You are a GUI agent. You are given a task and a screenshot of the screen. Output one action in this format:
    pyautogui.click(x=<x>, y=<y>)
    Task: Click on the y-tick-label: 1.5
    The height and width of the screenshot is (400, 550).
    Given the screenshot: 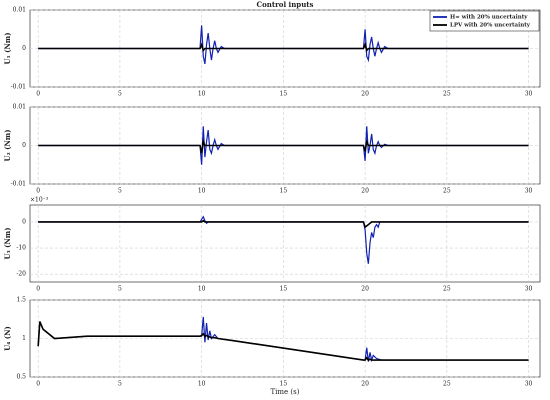 What is the action you would take?
    pyautogui.click(x=21, y=300)
    